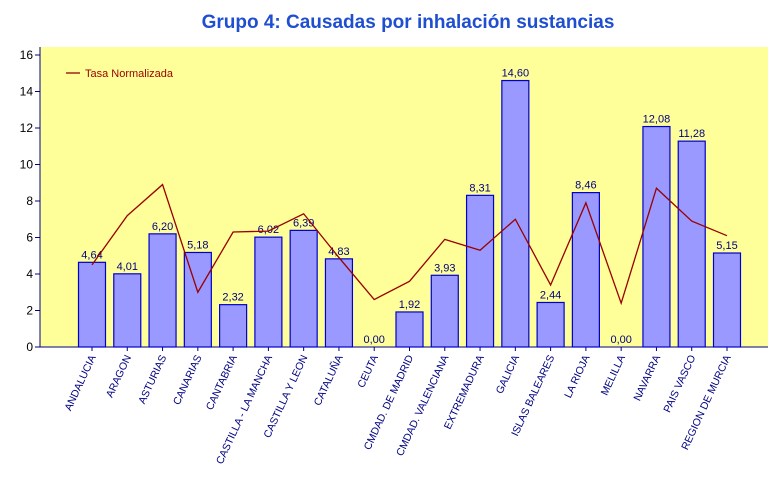  I want to click on x-tick-label: LA RIOJA, so click(577, 376).